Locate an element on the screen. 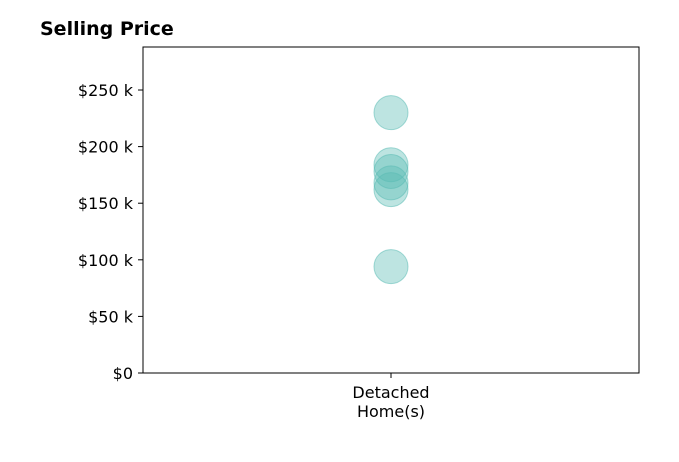 The height and width of the screenshot is (462, 679). y-tick-label: $50 k is located at coordinates (111, 316).